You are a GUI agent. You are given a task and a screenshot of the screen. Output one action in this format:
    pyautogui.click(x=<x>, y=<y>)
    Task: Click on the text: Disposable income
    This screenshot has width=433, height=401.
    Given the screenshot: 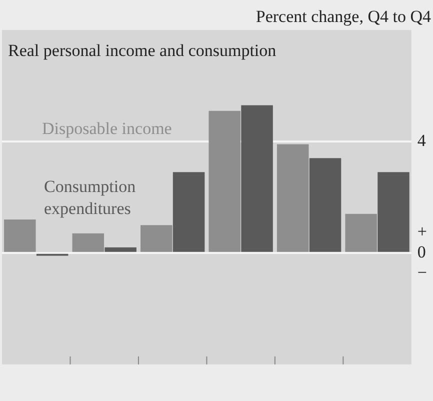 What is the action you would take?
    pyautogui.click(x=107, y=128)
    